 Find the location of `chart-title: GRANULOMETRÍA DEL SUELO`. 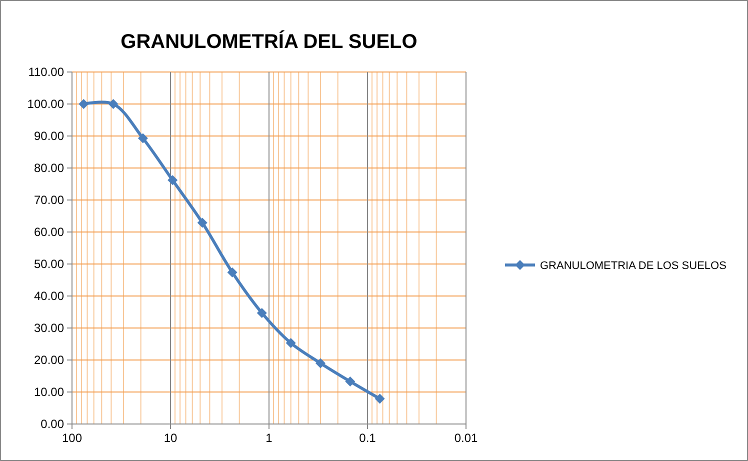

chart-title: GRANULOMETRÍA DEL SUELO is located at coordinates (269, 41).